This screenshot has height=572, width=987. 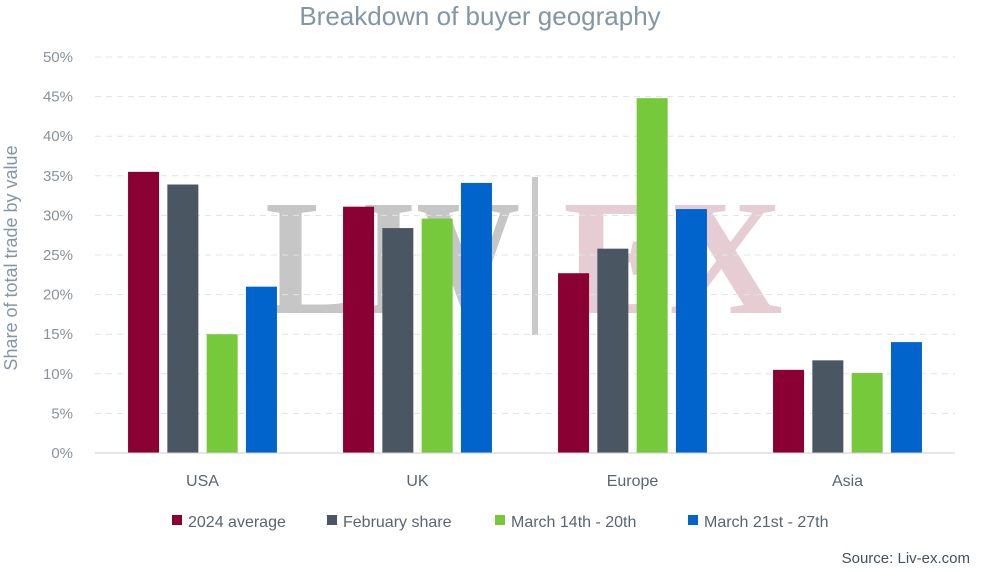 I want to click on x-category-label: USA, so click(x=202, y=481).